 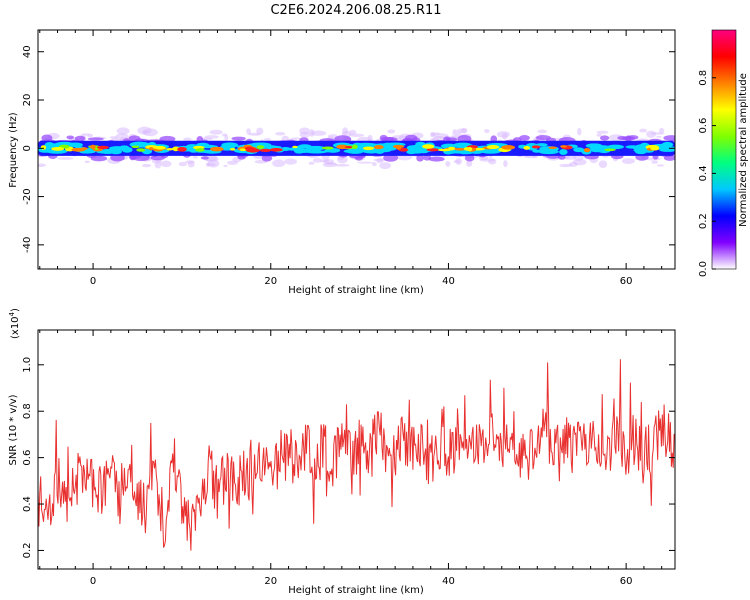 What do you see at coordinates (27, 100) in the screenshot?
I see `spectrogram-y-tick-label: 20` at bounding box center [27, 100].